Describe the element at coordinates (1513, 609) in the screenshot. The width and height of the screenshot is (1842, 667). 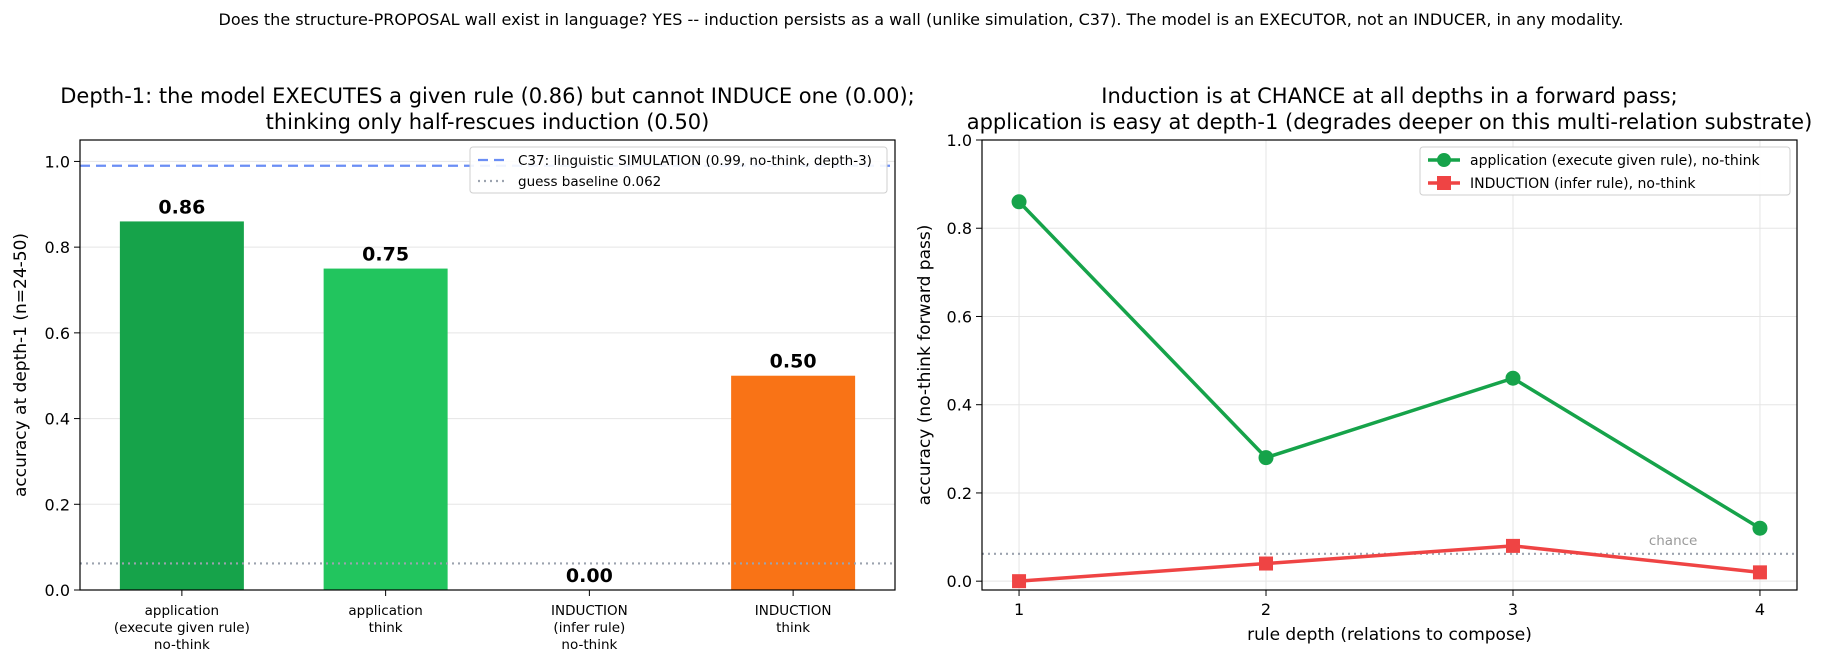
I see `x-tick-label: 3` at that location.